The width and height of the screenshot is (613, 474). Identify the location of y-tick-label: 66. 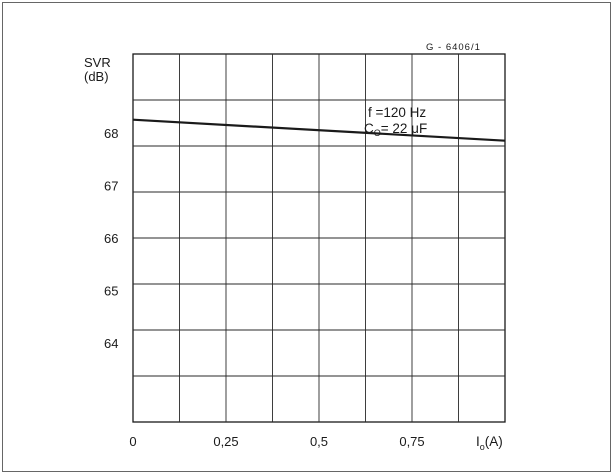
(111, 238).